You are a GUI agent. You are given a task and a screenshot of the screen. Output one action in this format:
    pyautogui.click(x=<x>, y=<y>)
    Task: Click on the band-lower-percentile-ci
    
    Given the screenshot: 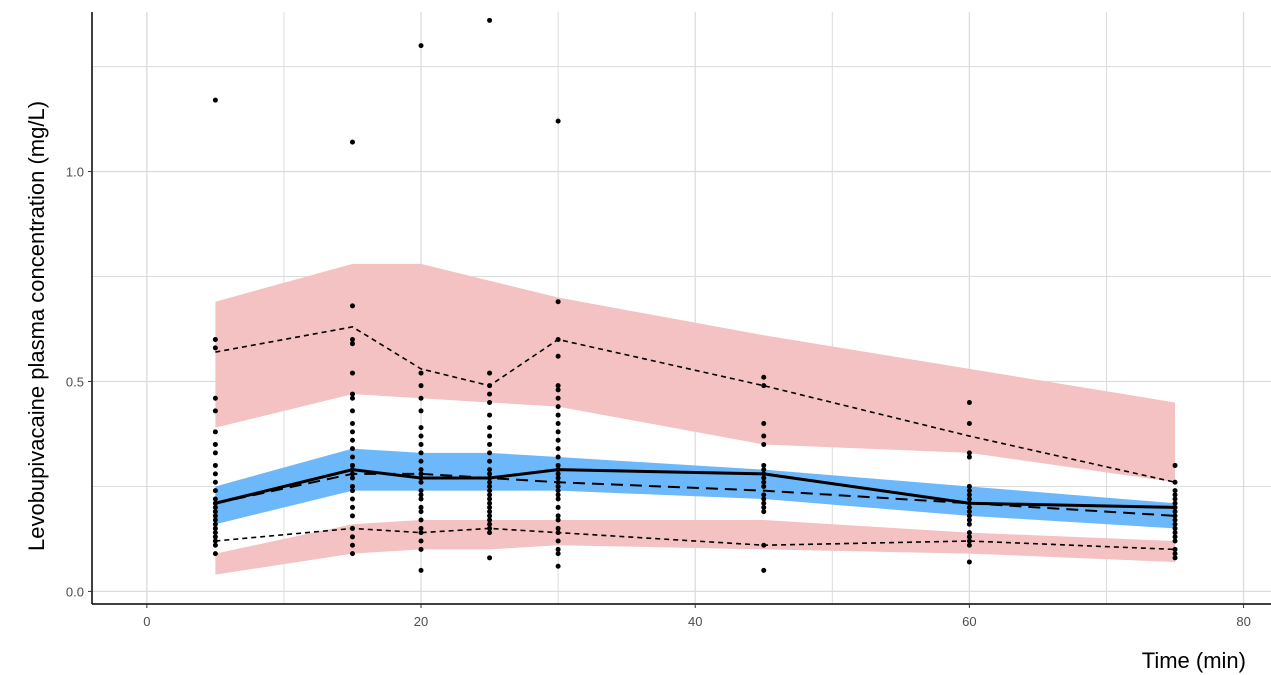 What is the action you would take?
    pyautogui.click(x=695, y=547)
    